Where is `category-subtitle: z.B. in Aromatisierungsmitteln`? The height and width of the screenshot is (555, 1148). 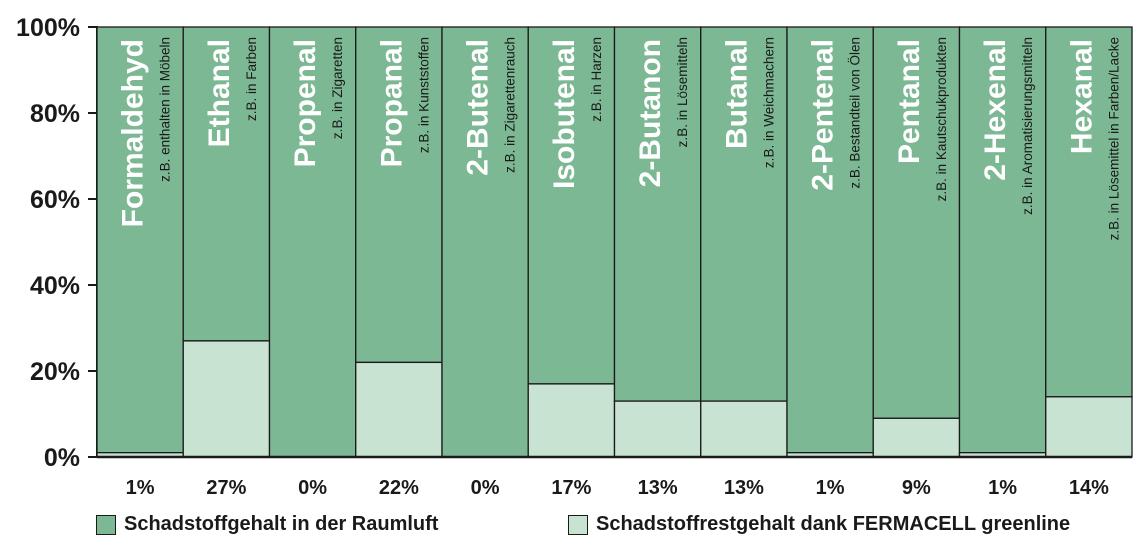
category-subtitle: z.B. in Aromatisierungsmitteln is located at coordinates (1027, 126).